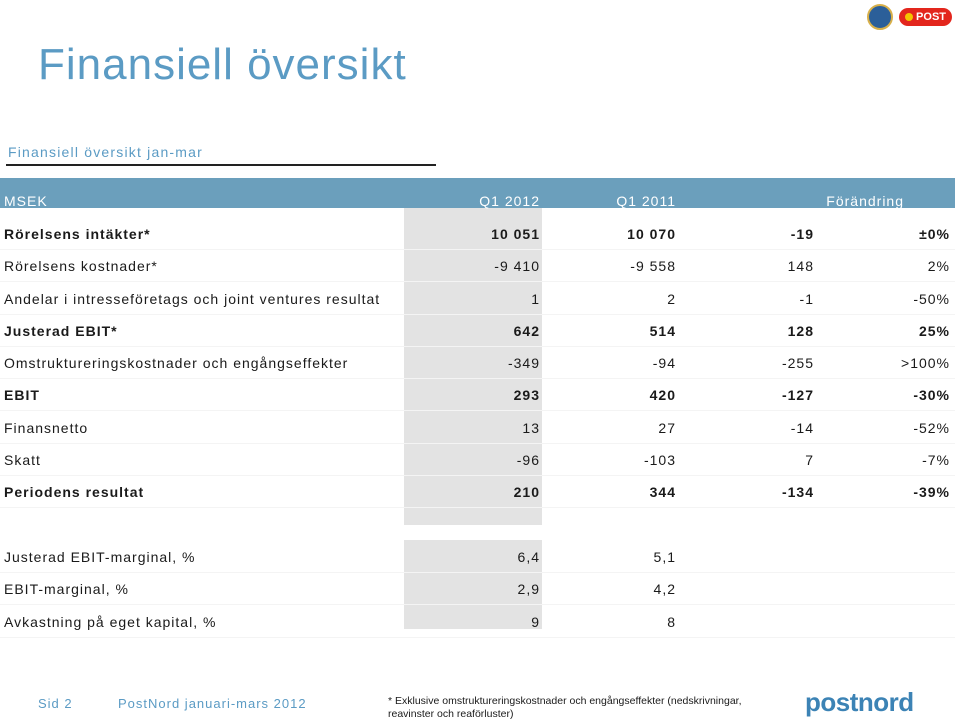 This screenshot has width=960, height=721. I want to click on cell-q1-2011: 420, so click(662, 395).